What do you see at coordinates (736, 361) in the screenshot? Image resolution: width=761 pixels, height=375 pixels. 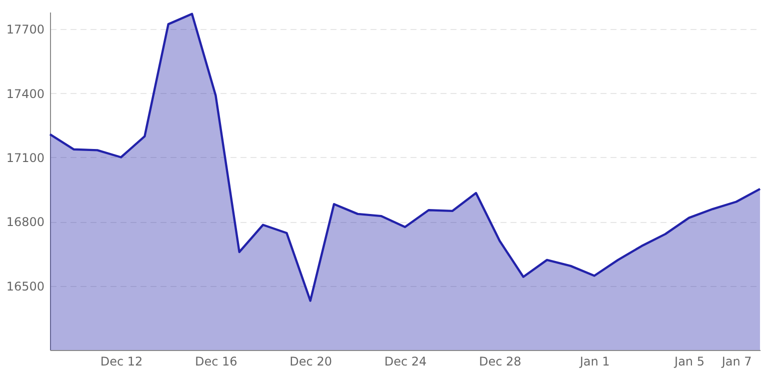 I see `x-tick-label: Jan 7` at bounding box center [736, 361].